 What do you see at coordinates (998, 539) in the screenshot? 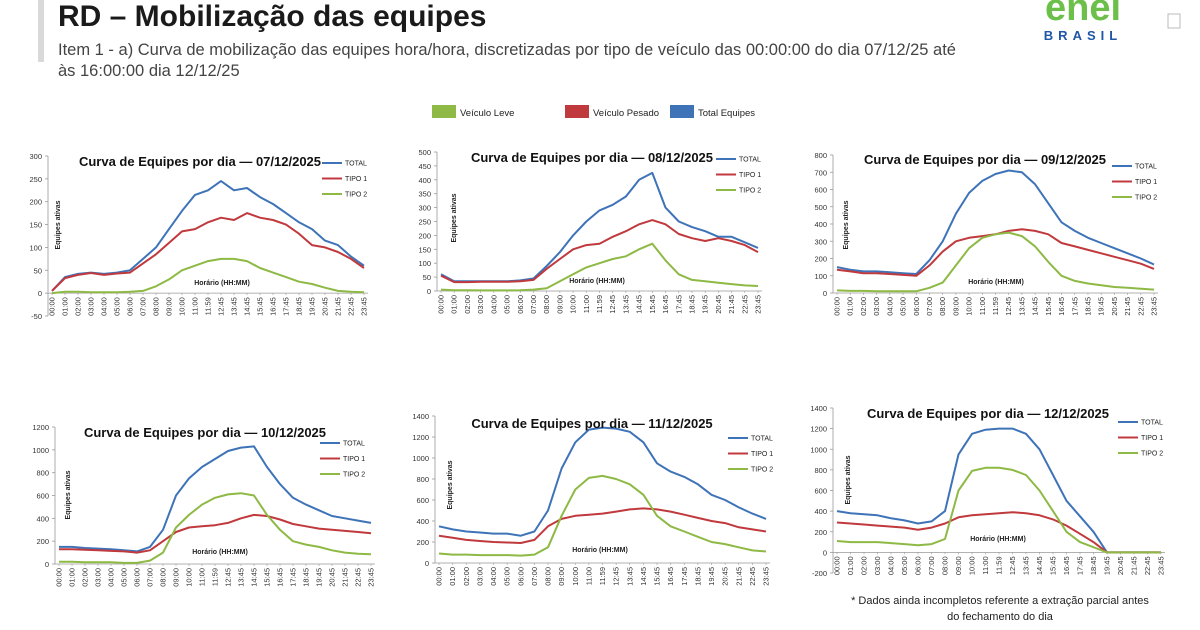
I see `x-axis-label: Horário (HH:MM)` at bounding box center [998, 539].